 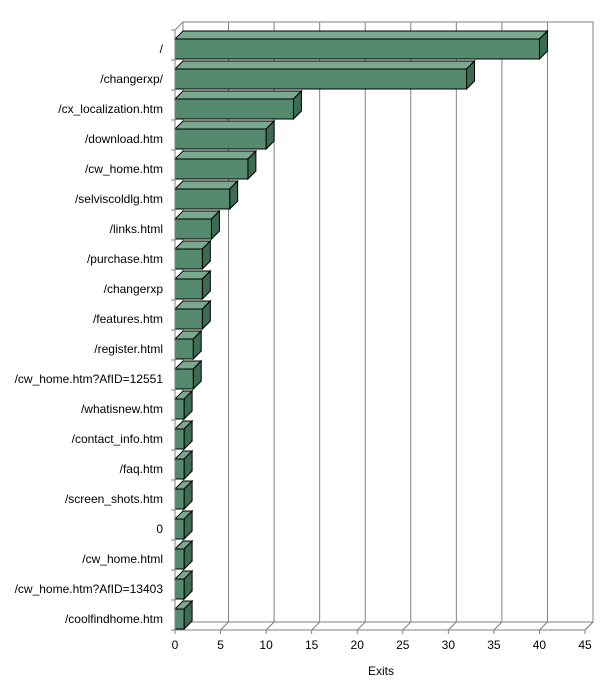 I want to click on category-label: /cw_home.htm?AfID=12551, so click(x=89, y=379).